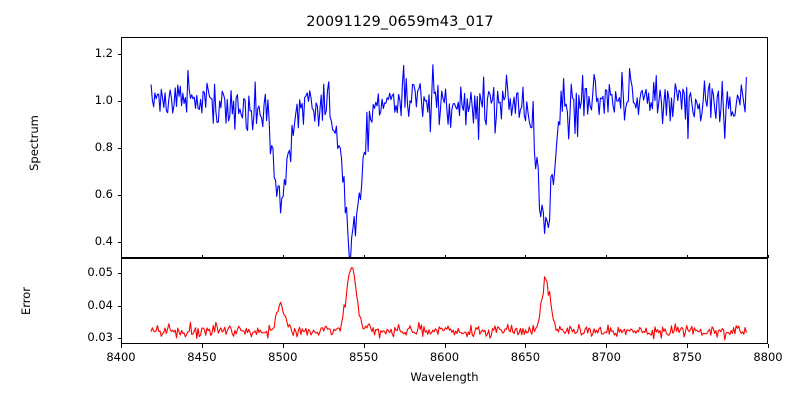 This screenshot has height=400, width=800. I want to click on error-y-tick-label: 0.04, so click(100, 304).